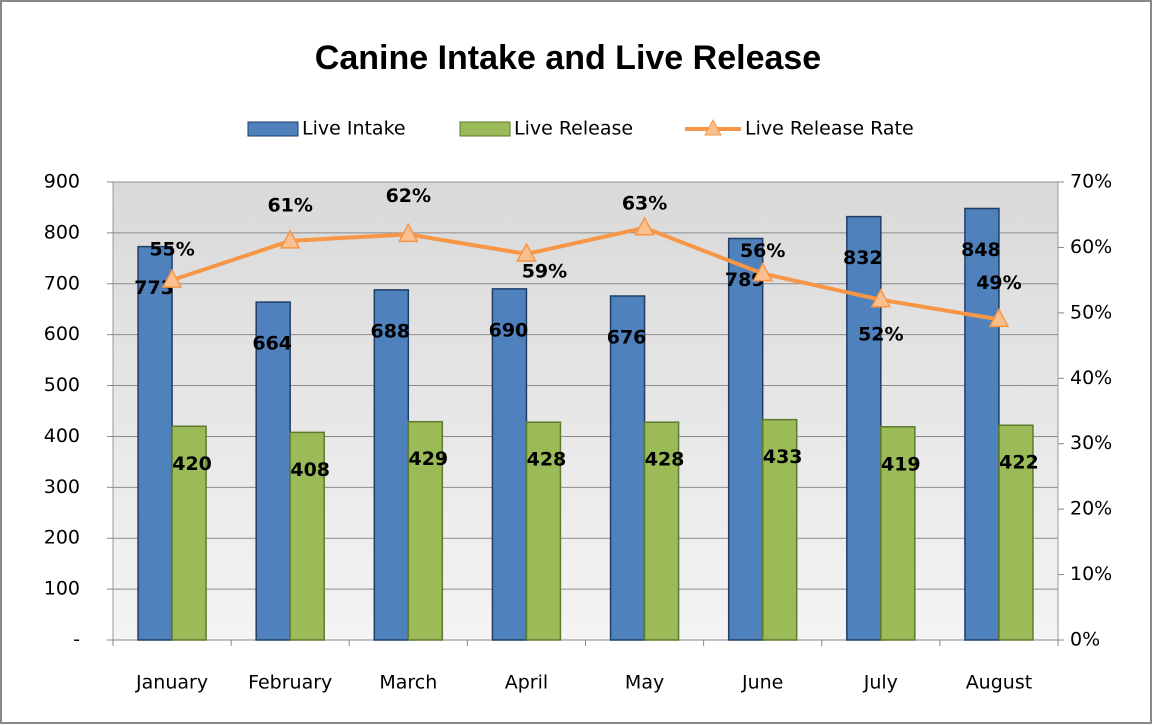 The width and height of the screenshot is (1153, 725). Describe the element at coordinates (585, 273) in the screenshot. I see `line` at that location.